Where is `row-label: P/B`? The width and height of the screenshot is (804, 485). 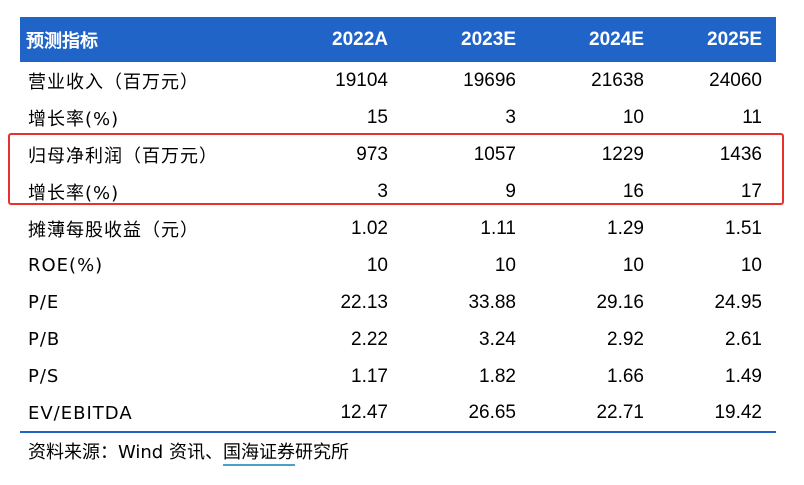 row-label: P/B is located at coordinates (44, 339).